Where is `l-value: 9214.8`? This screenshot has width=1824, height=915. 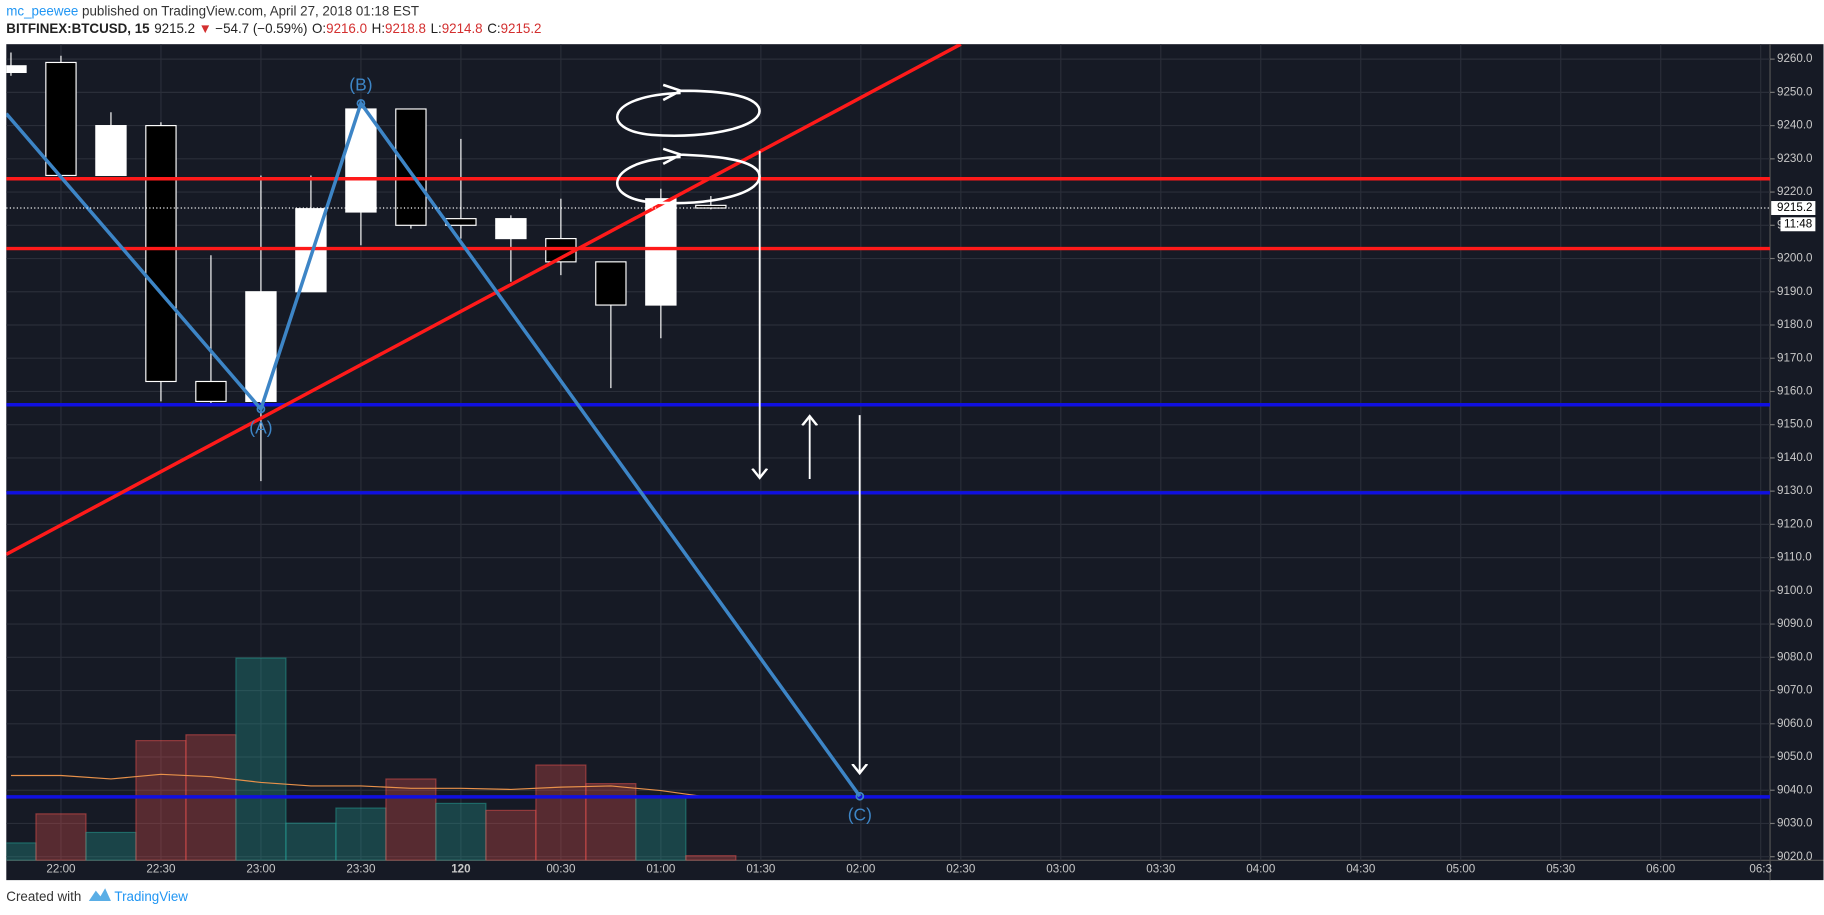
l-value: 9214.8 is located at coordinates (462, 28).